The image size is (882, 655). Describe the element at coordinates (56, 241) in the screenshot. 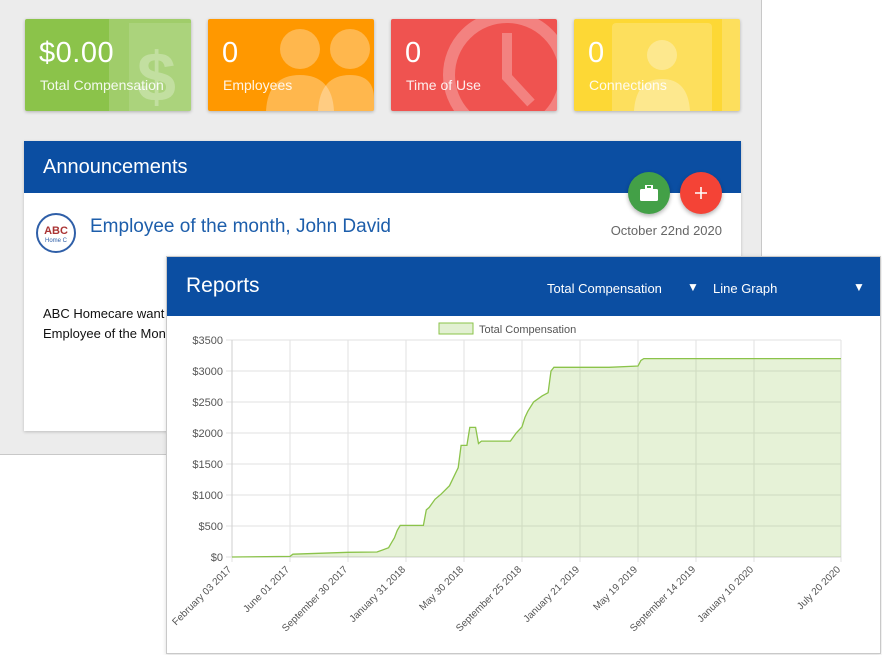

I see `svg-text: Home C` at that location.